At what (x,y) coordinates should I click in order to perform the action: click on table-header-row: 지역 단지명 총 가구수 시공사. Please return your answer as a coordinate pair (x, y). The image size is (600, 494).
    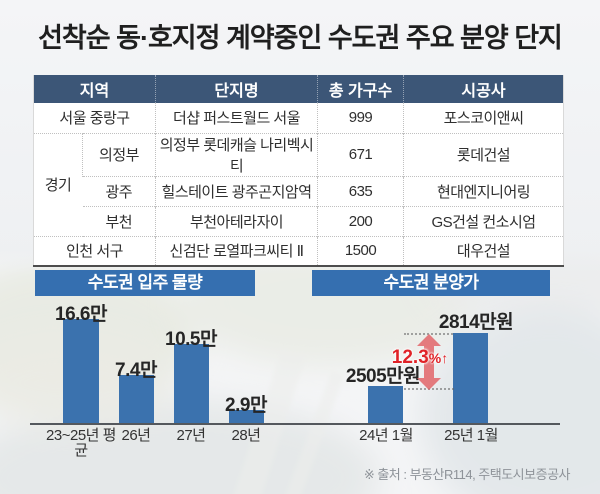
    Looking at the image, I should click on (298, 89).